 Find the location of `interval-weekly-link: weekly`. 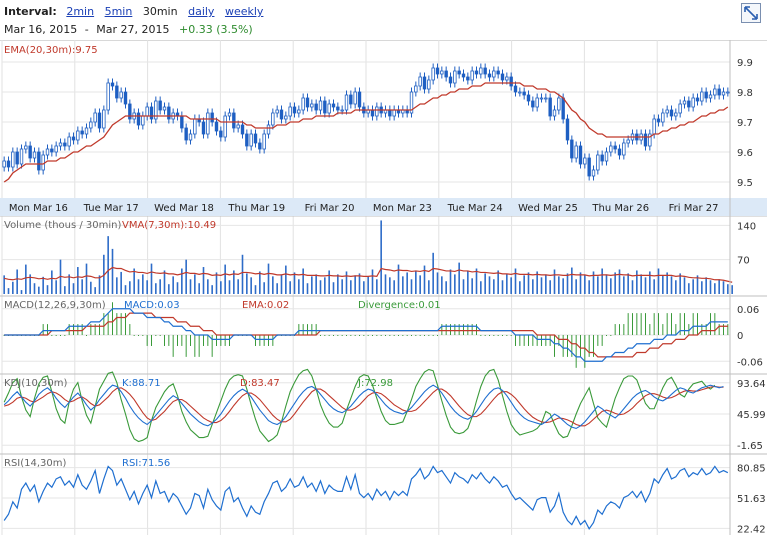

interval-weekly-link: weekly is located at coordinates (244, 11).